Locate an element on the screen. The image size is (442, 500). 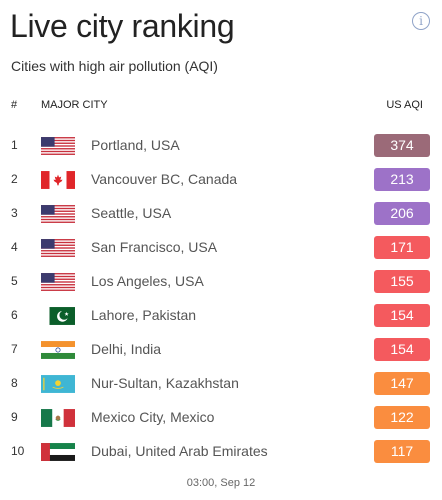
rank-number: 4 is located at coordinates (14, 247).